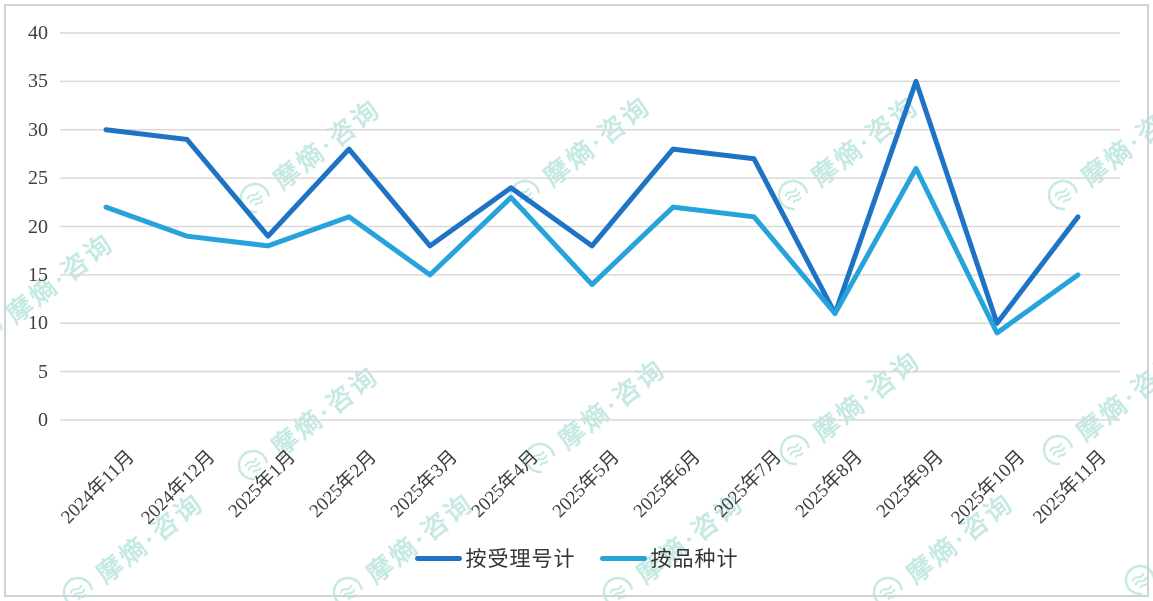  What do you see at coordinates (438, 558) in the screenshot?
I see `legend-swatch-by-acceptance-number` at bounding box center [438, 558].